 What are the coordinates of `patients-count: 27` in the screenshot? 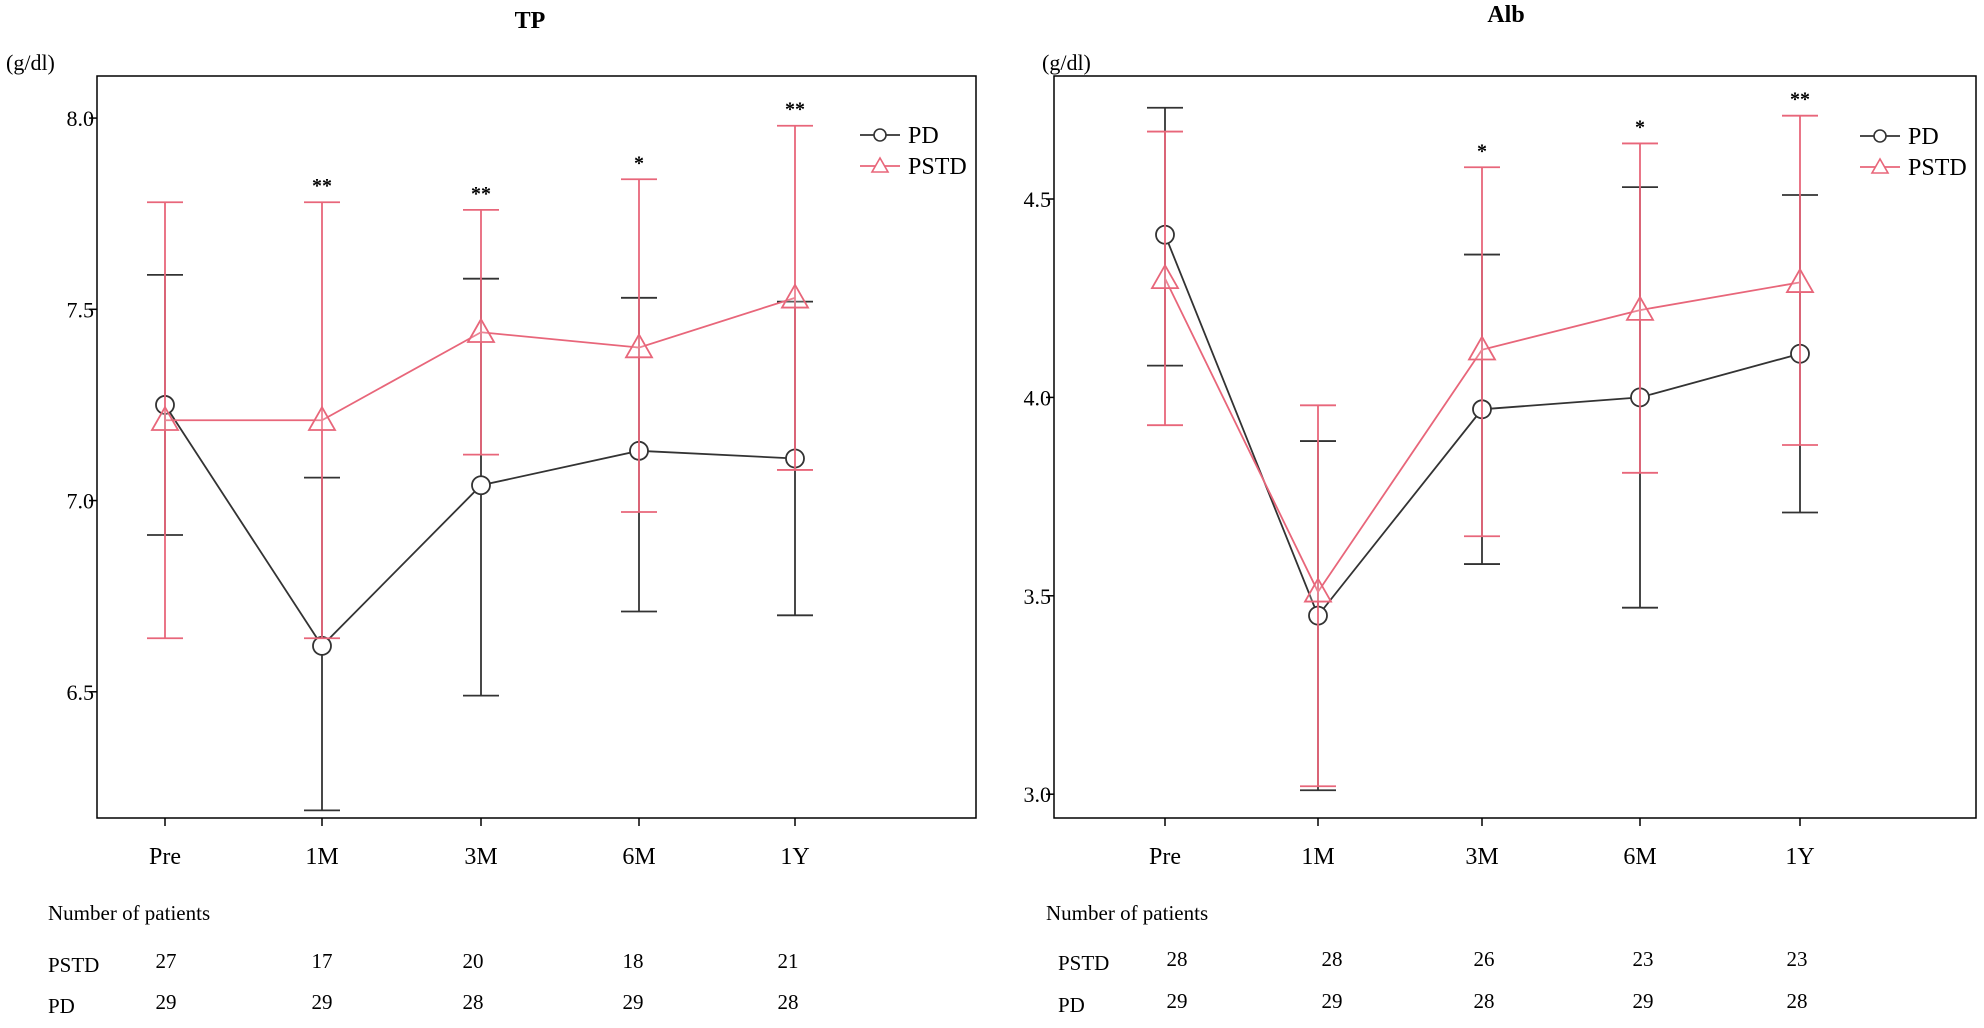 It's located at (166, 961).